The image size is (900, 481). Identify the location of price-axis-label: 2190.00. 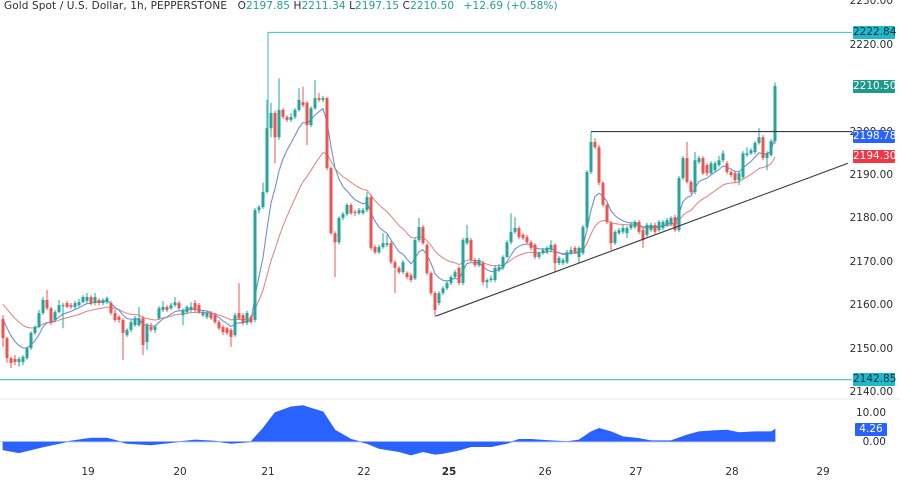
(871, 175).